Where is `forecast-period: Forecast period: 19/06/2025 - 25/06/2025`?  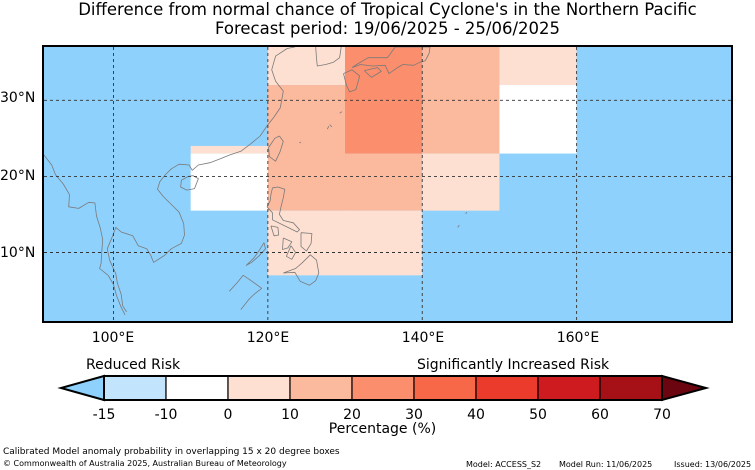 forecast-period: Forecast period: 19/06/2025 - 25/06/2025 is located at coordinates (387, 28).